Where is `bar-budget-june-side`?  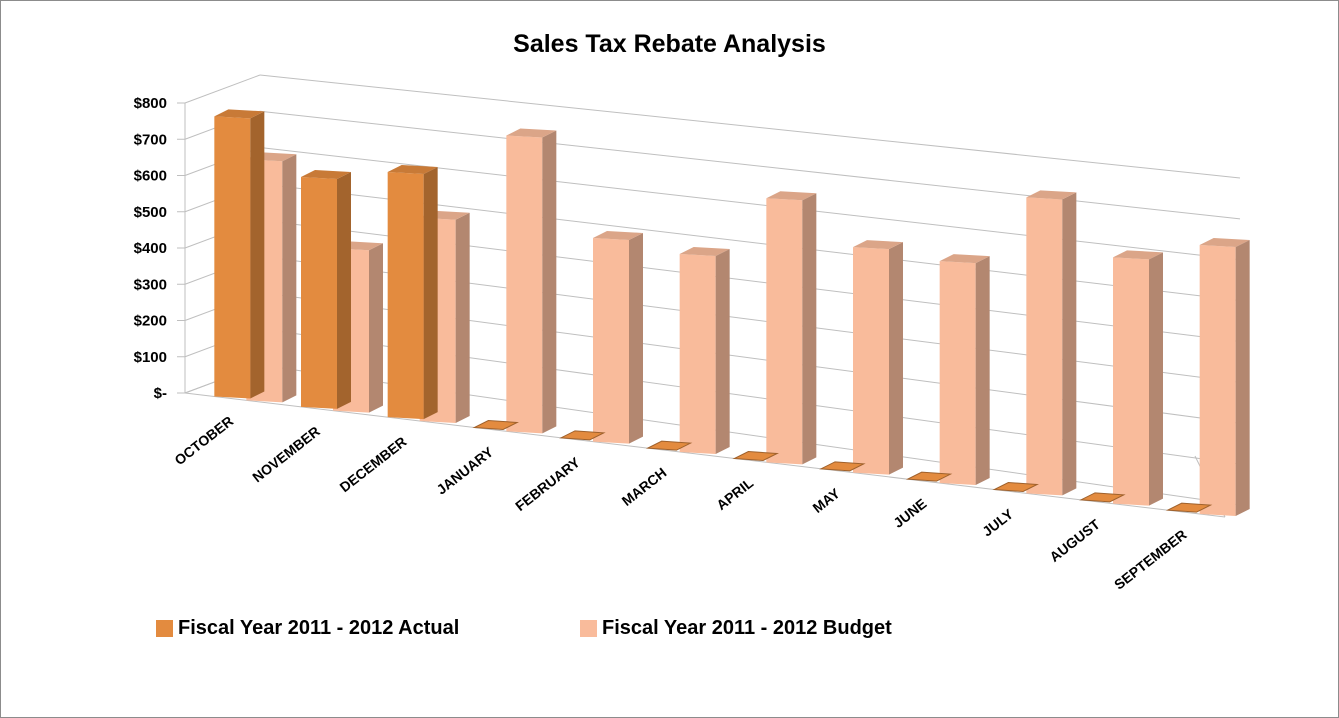
bar-budget-june-side is located at coordinates (982, 370).